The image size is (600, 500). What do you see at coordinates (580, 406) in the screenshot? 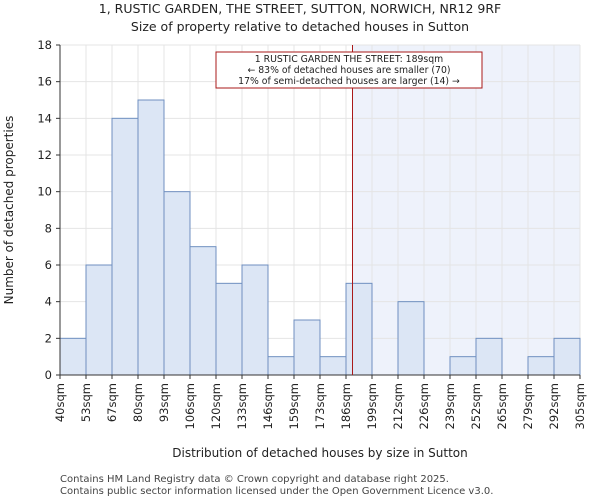
I see `x-tick-label: 305sqm` at bounding box center [580, 406].